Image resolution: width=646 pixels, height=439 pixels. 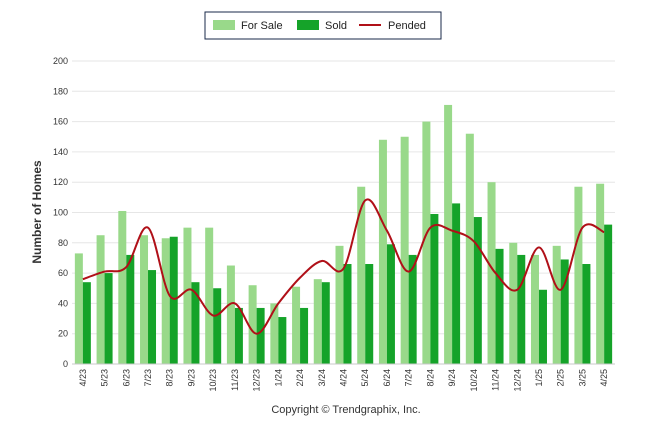 I want to click on x-tick-label: 3/24, so click(x=322, y=378).